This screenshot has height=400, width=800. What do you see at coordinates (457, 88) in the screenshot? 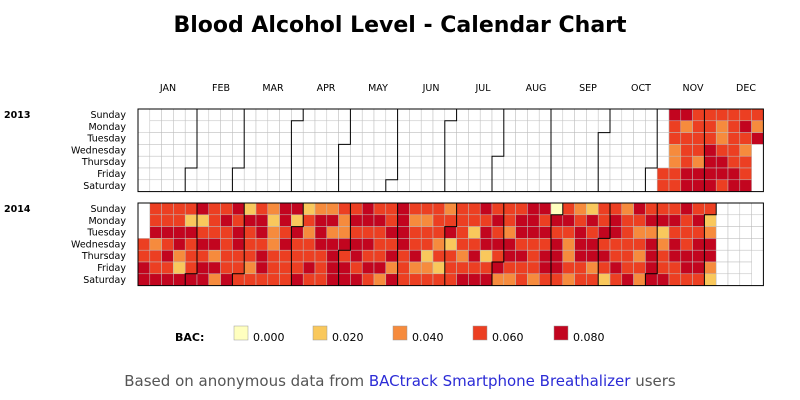
I see `month-labels: JAN FEB MAR APR MAY JUN JUL AUG SEP OCT NOV DEC` at bounding box center [457, 88].